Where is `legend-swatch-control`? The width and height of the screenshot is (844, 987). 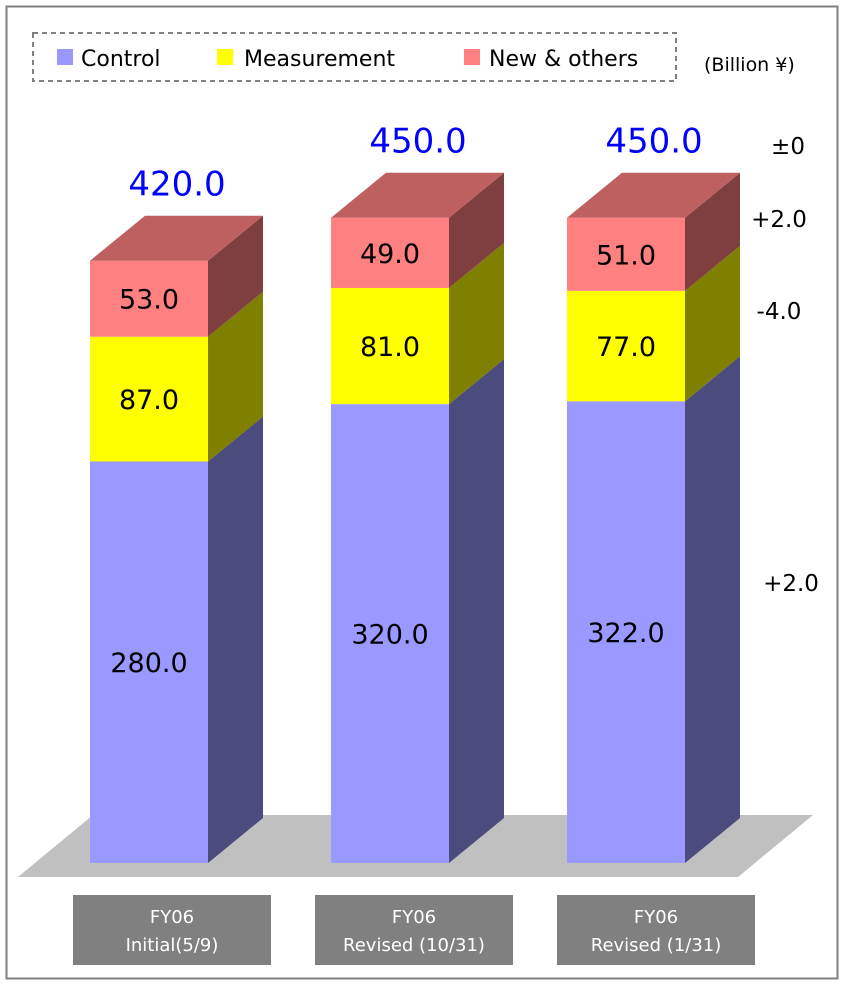 legend-swatch-control is located at coordinates (65, 57).